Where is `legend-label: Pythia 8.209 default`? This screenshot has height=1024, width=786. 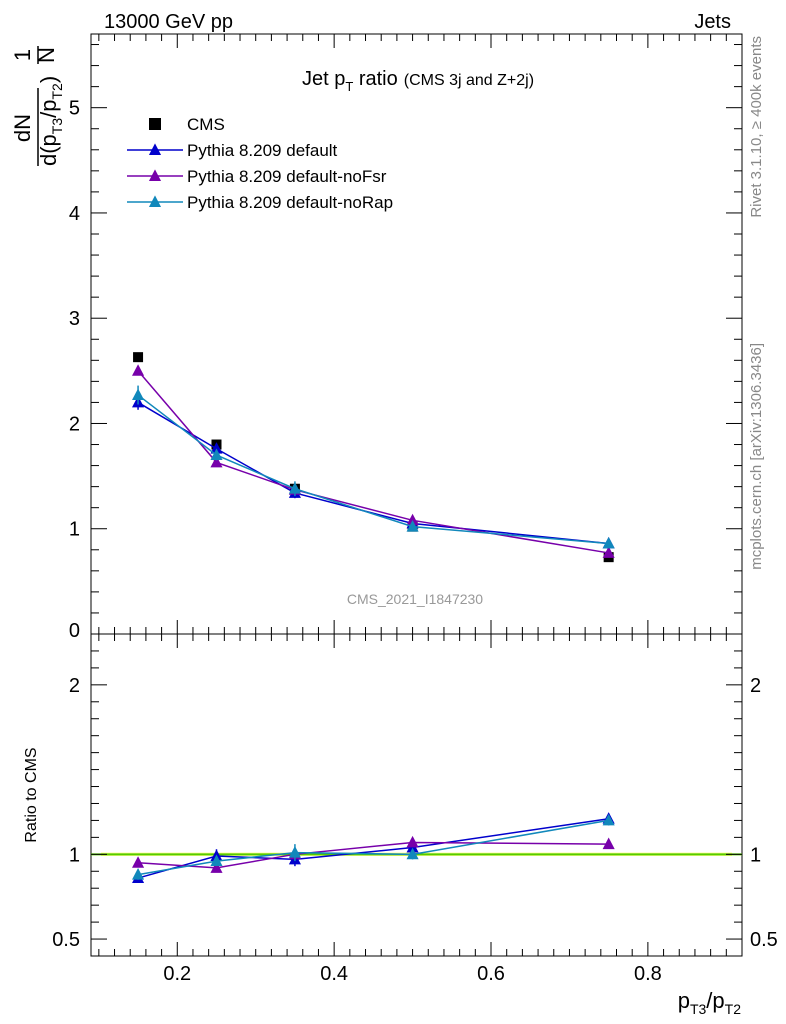 legend-label: Pythia 8.209 default is located at coordinates (262, 150).